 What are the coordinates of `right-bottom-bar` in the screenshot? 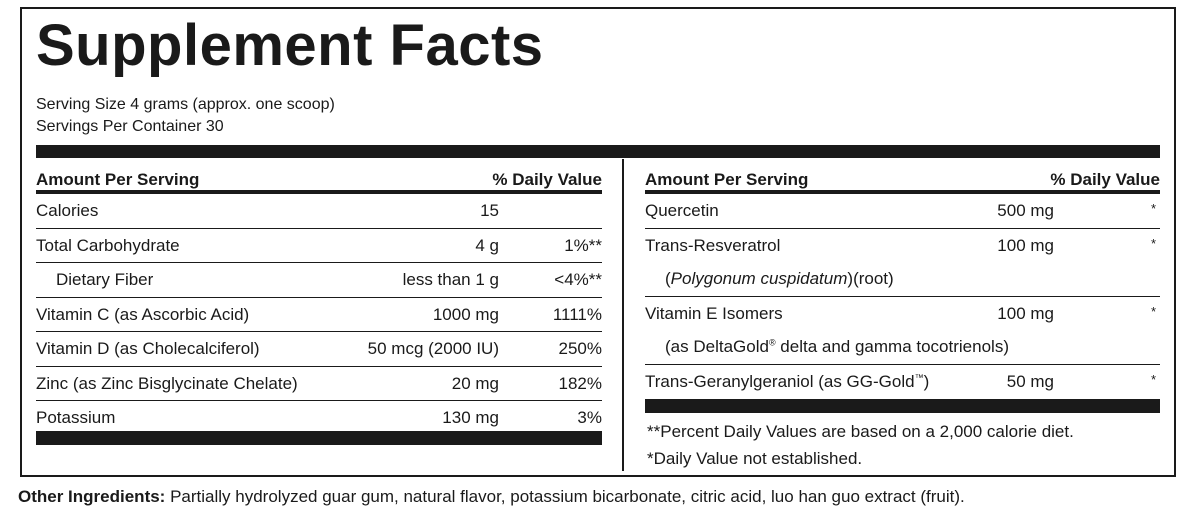 It's located at (902, 406).